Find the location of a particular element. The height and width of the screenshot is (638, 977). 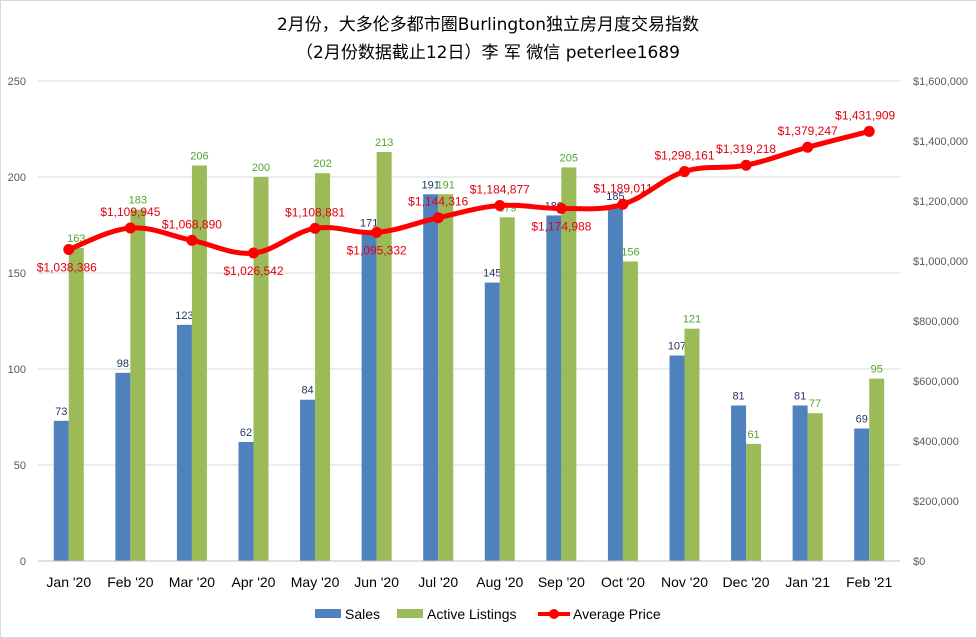

average-price-data-label: $1,095,332 is located at coordinates (377, 250).